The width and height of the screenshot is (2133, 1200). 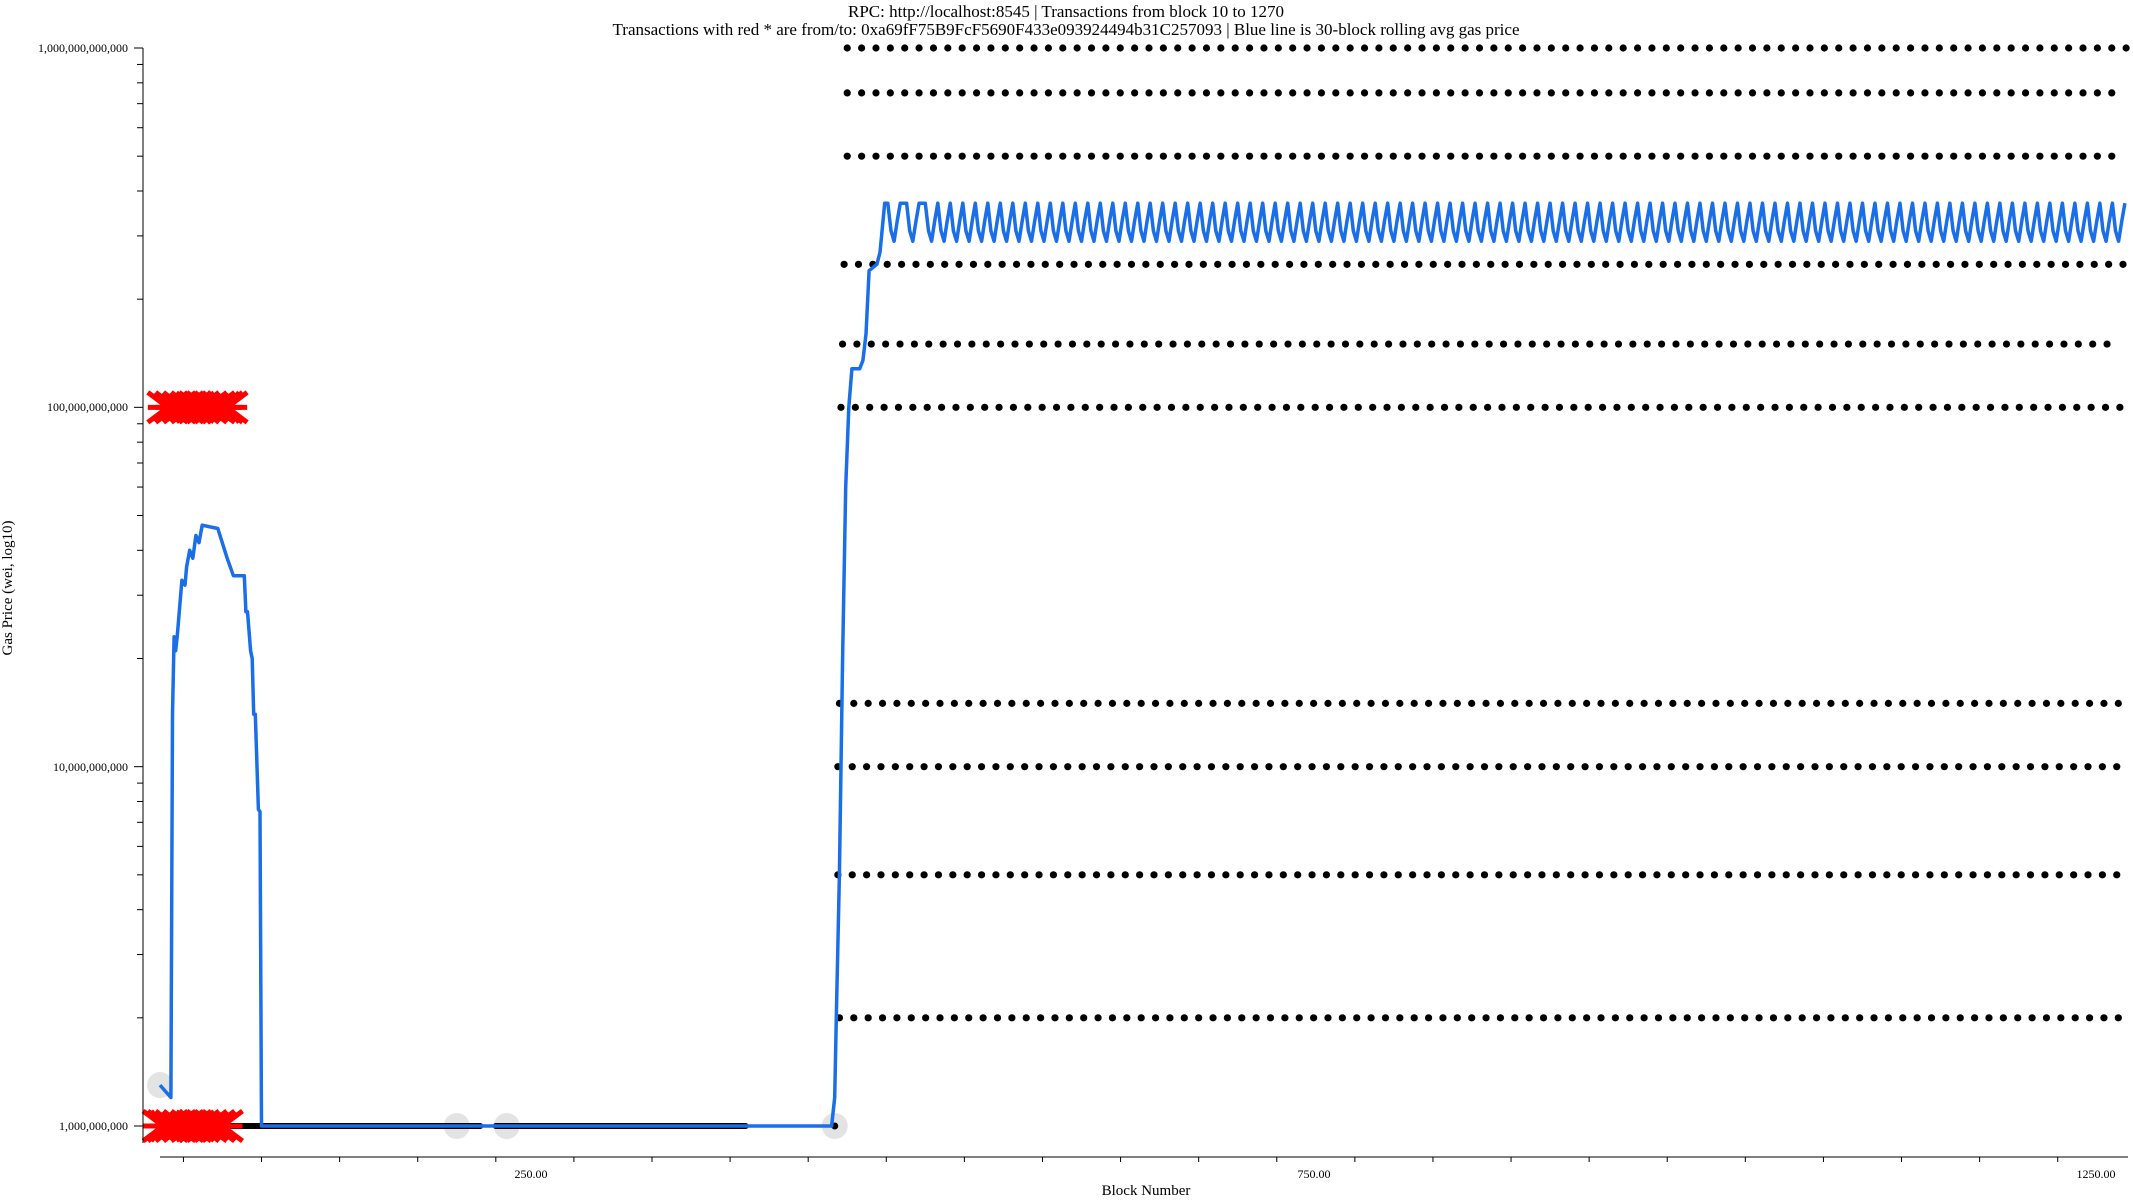 I want to click on highlight-markers-layer, so click(x=195, y=766).